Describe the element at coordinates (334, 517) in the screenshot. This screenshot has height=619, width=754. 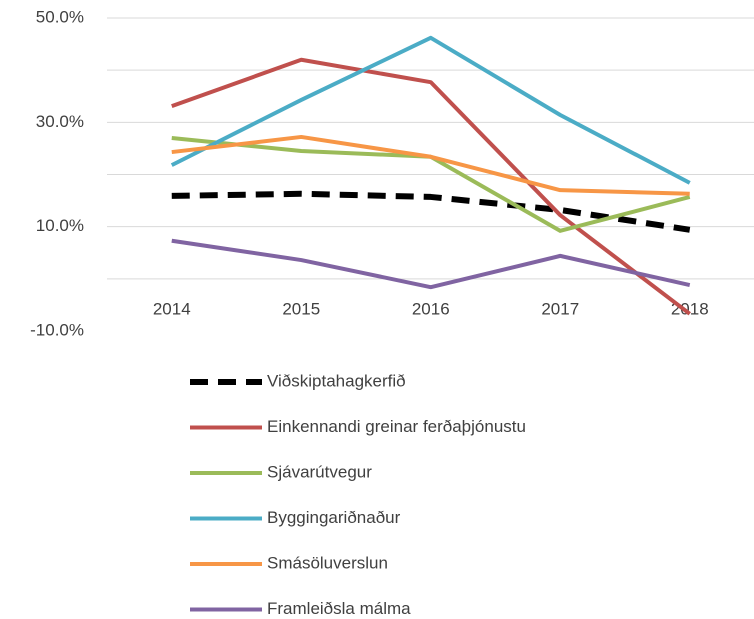
I see `legend-label: Byggingariðnaður` at that location.